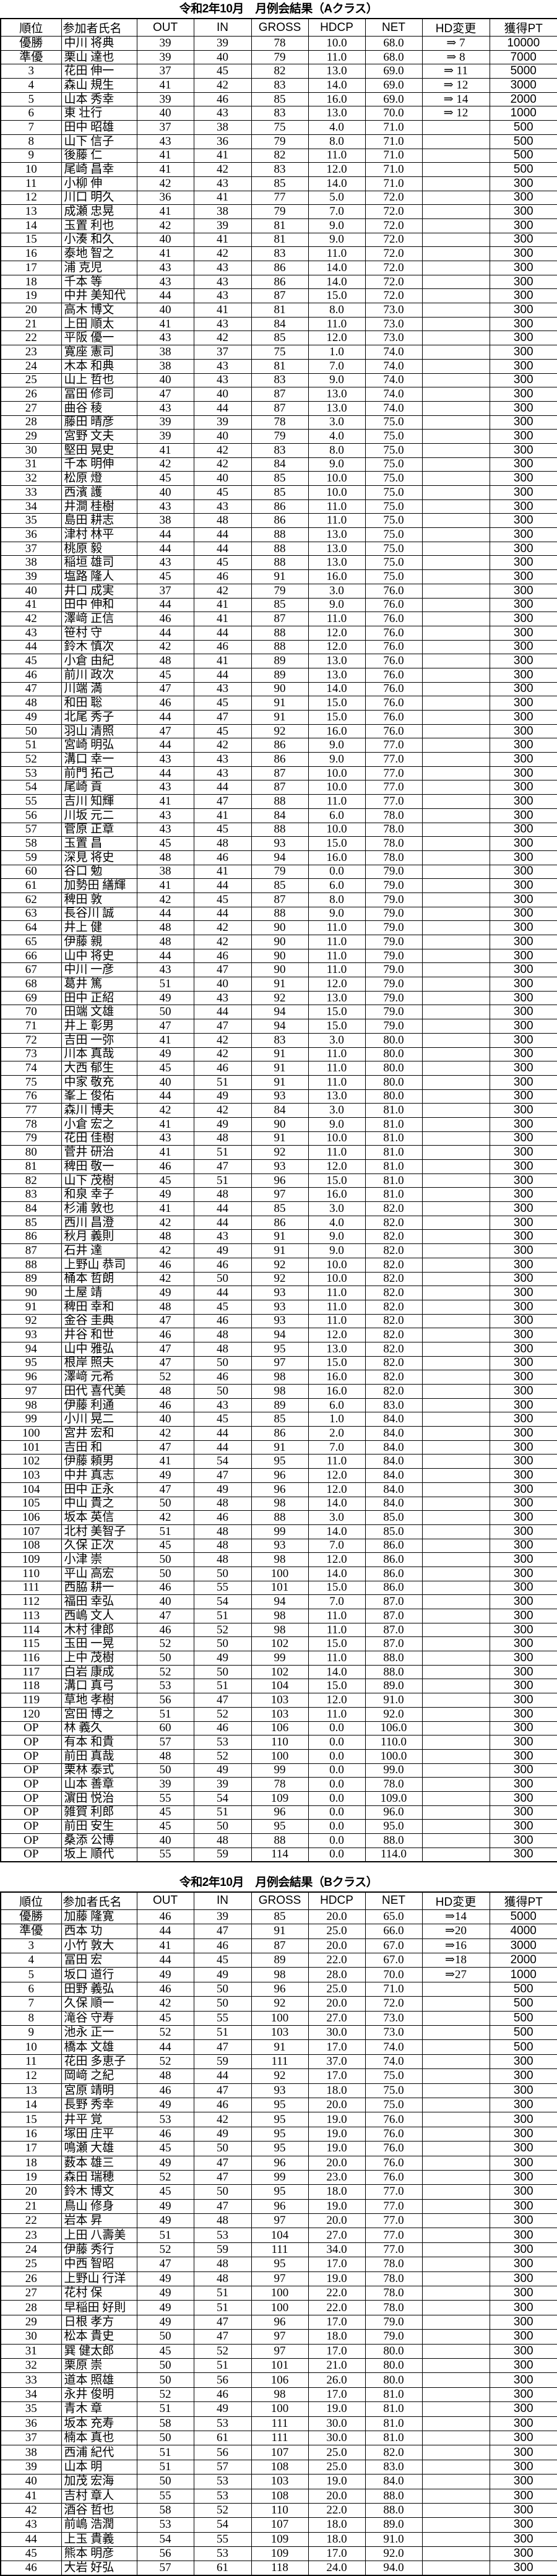  I want to click on net-cell: 71.0, so click(394, 127).